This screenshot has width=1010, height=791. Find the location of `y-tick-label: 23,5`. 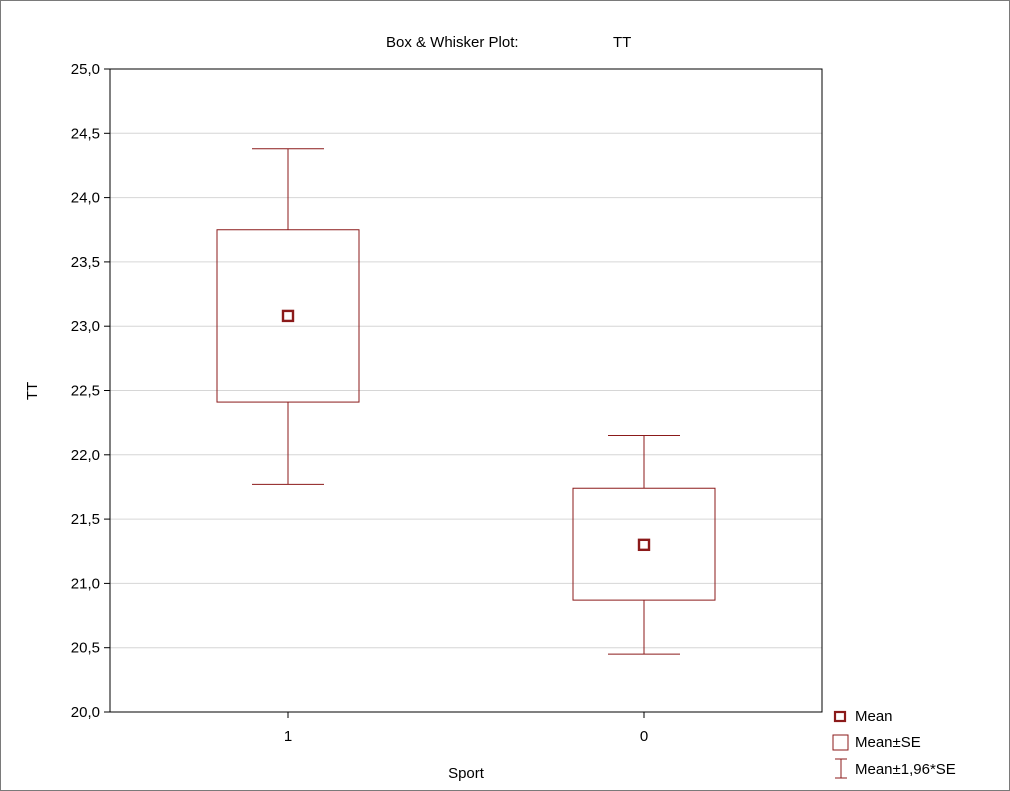

y-tick-label: 23,5 is located at coordinates (85, 262).